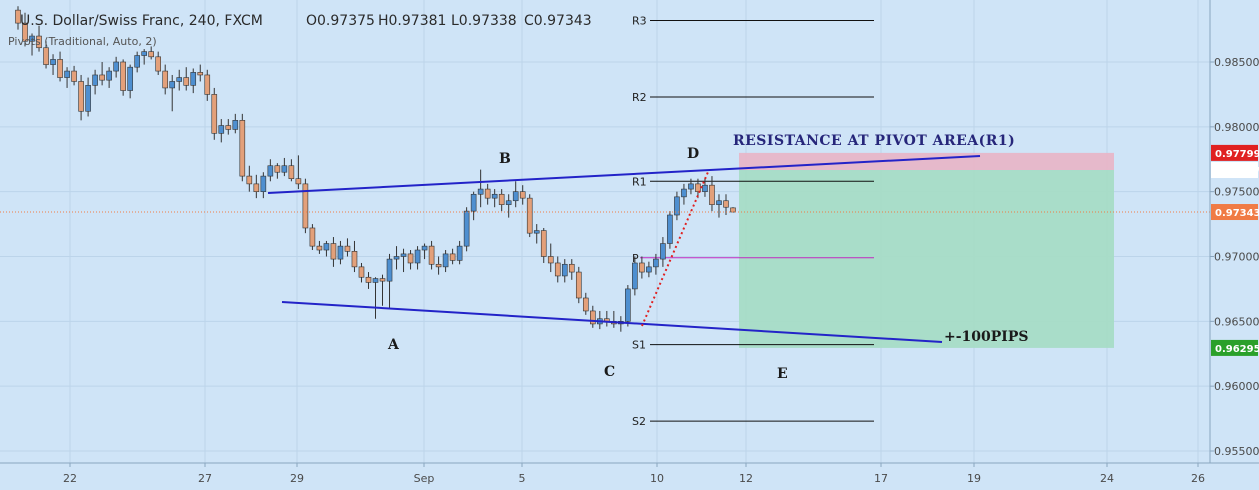 This screenshot has height=490, width=1259. I want to click on indicator-label: Pivots (Traditional, Auto, 2), so click(82, 41).